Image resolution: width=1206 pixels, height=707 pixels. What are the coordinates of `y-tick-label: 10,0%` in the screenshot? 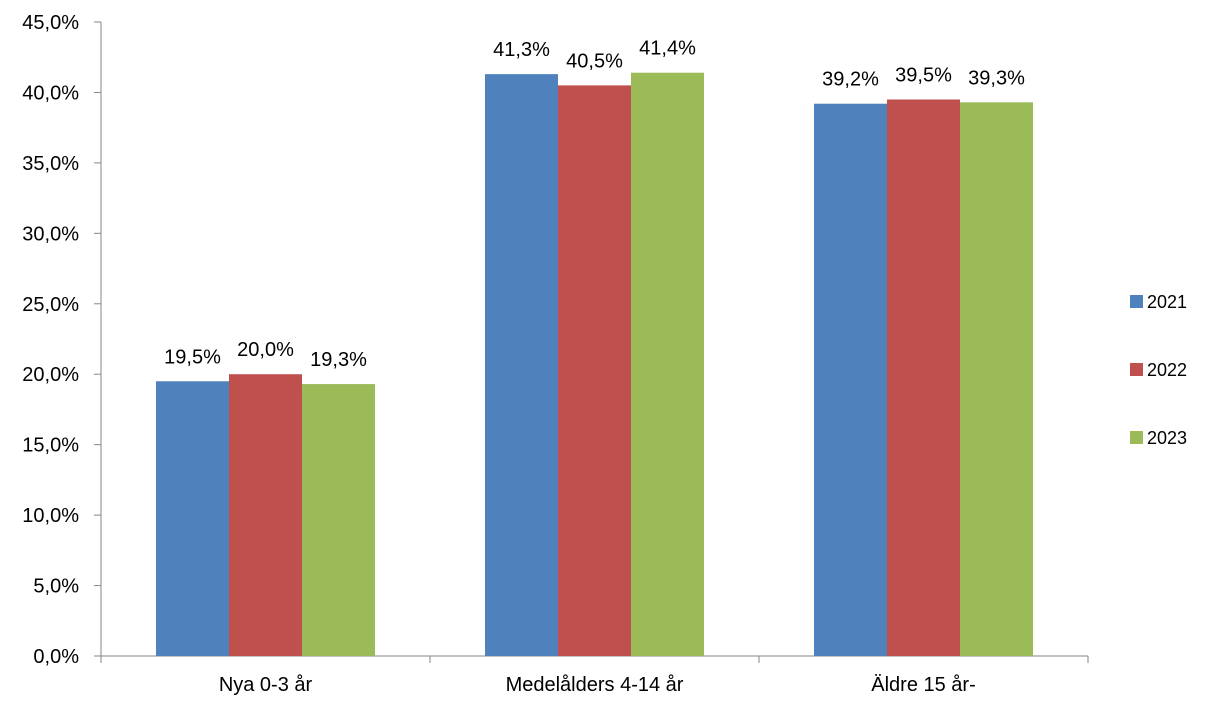 It's located at (50, 516).